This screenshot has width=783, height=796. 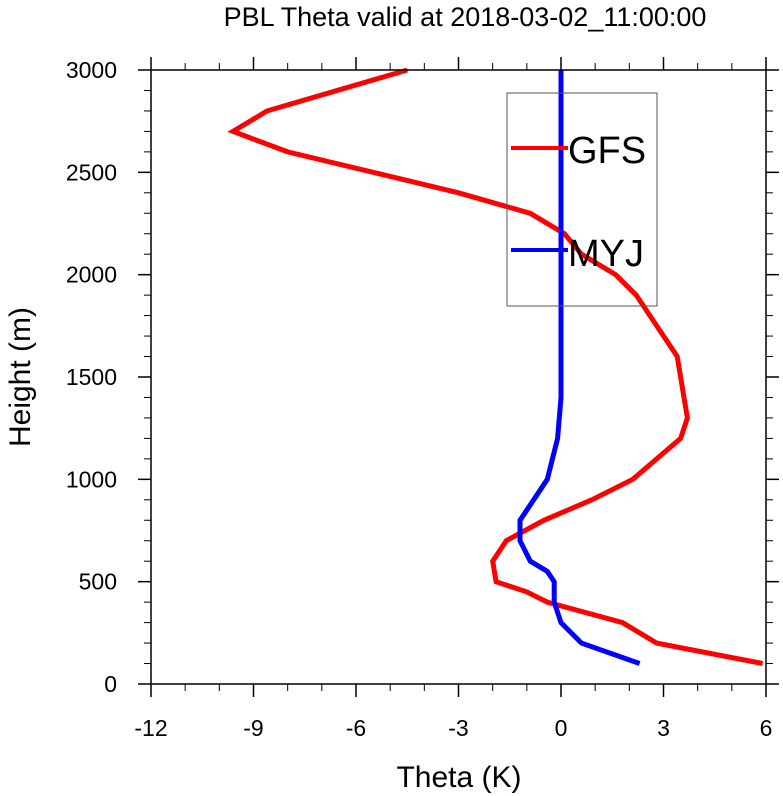 I want to click on legend-label-myj: MYJ, so click(x=606, y=254).